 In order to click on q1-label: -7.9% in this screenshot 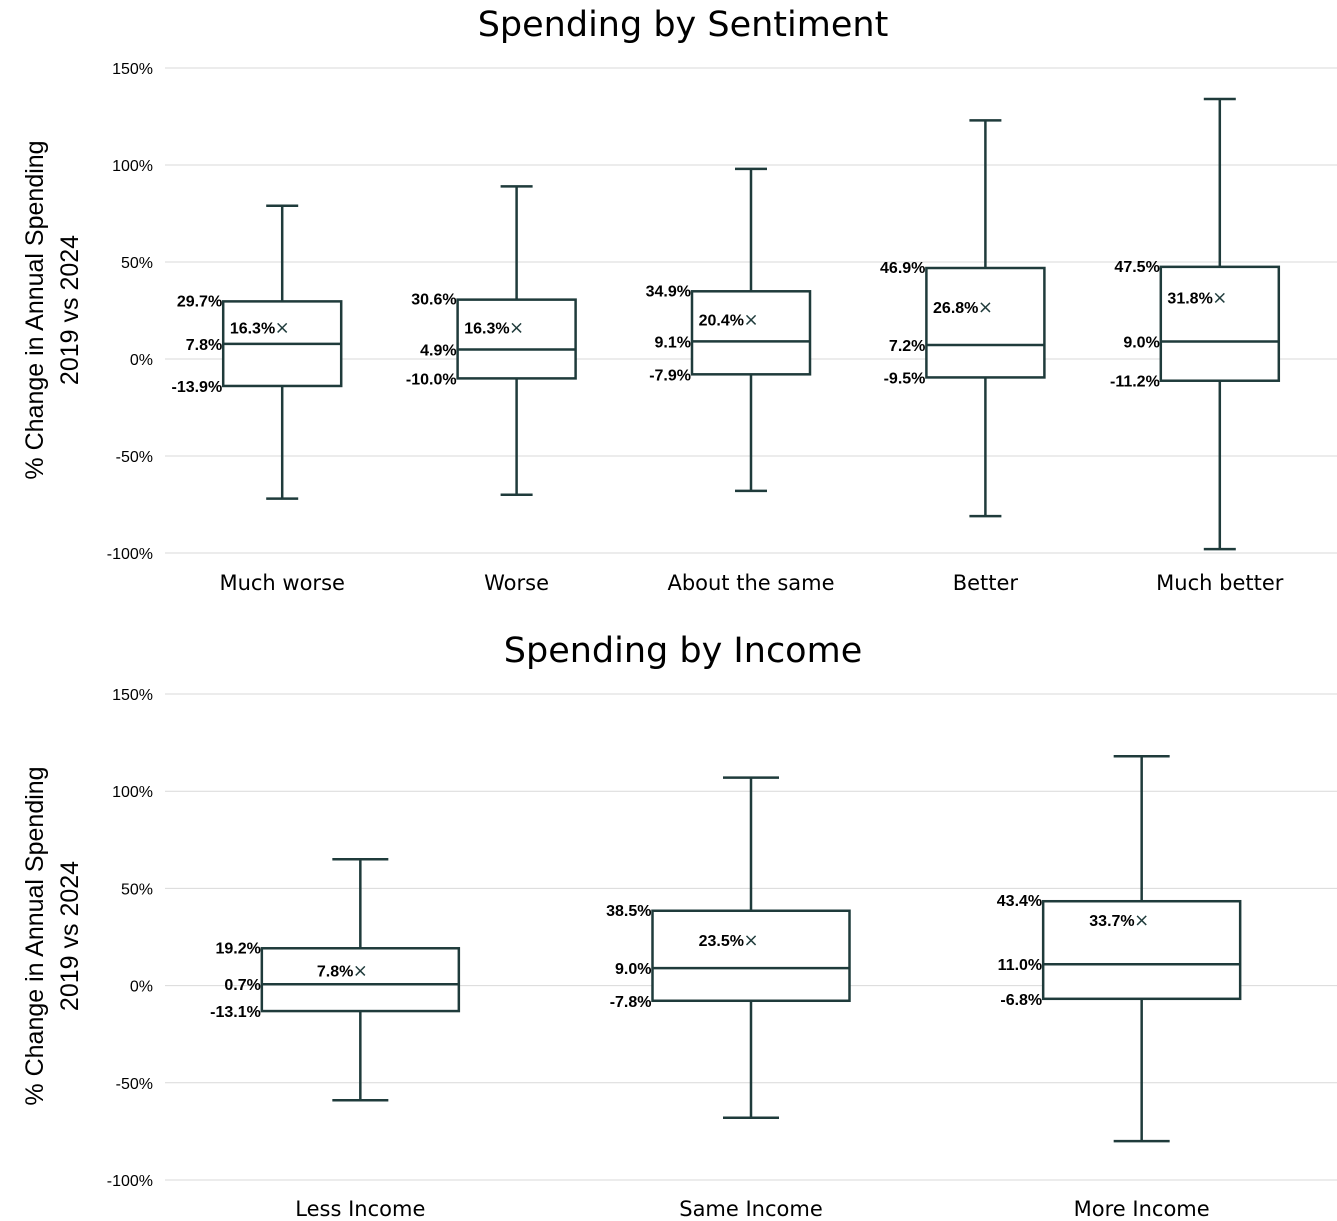, I will do `click(670, 375)`.